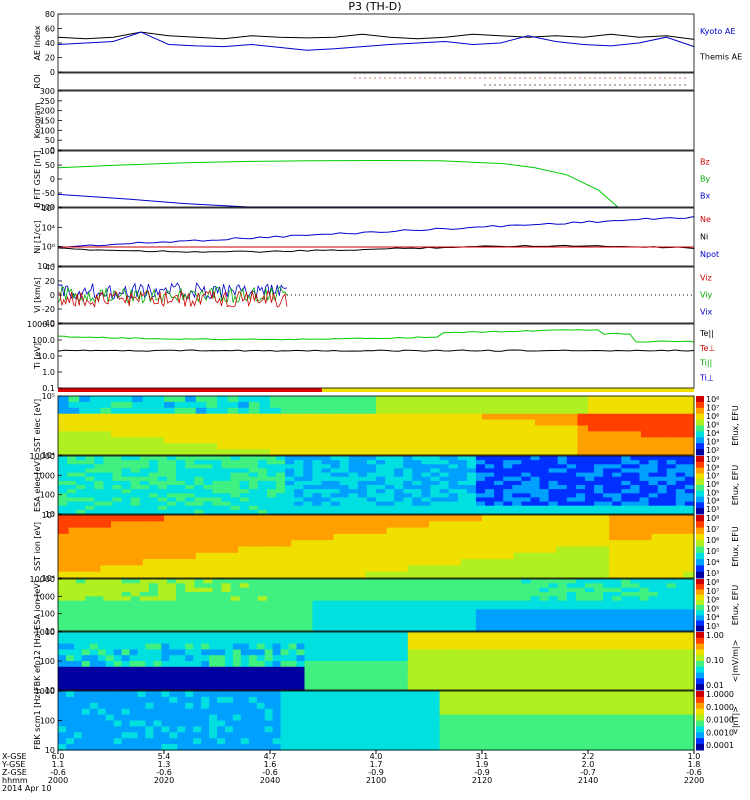 Image resolution: width=750 pixels, height=800 pixels. What do you see at coordinates (712, 433) in the screenshot?
I see `colorbar-tick: 10⁴` at bounding box center [712, 433].